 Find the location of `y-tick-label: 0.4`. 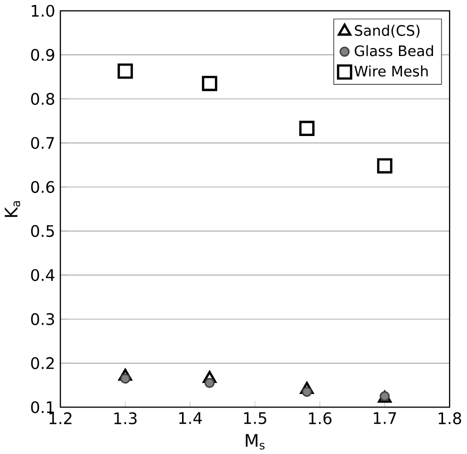

y-tick-label: 0.4 is located at coordinates (42, 274).